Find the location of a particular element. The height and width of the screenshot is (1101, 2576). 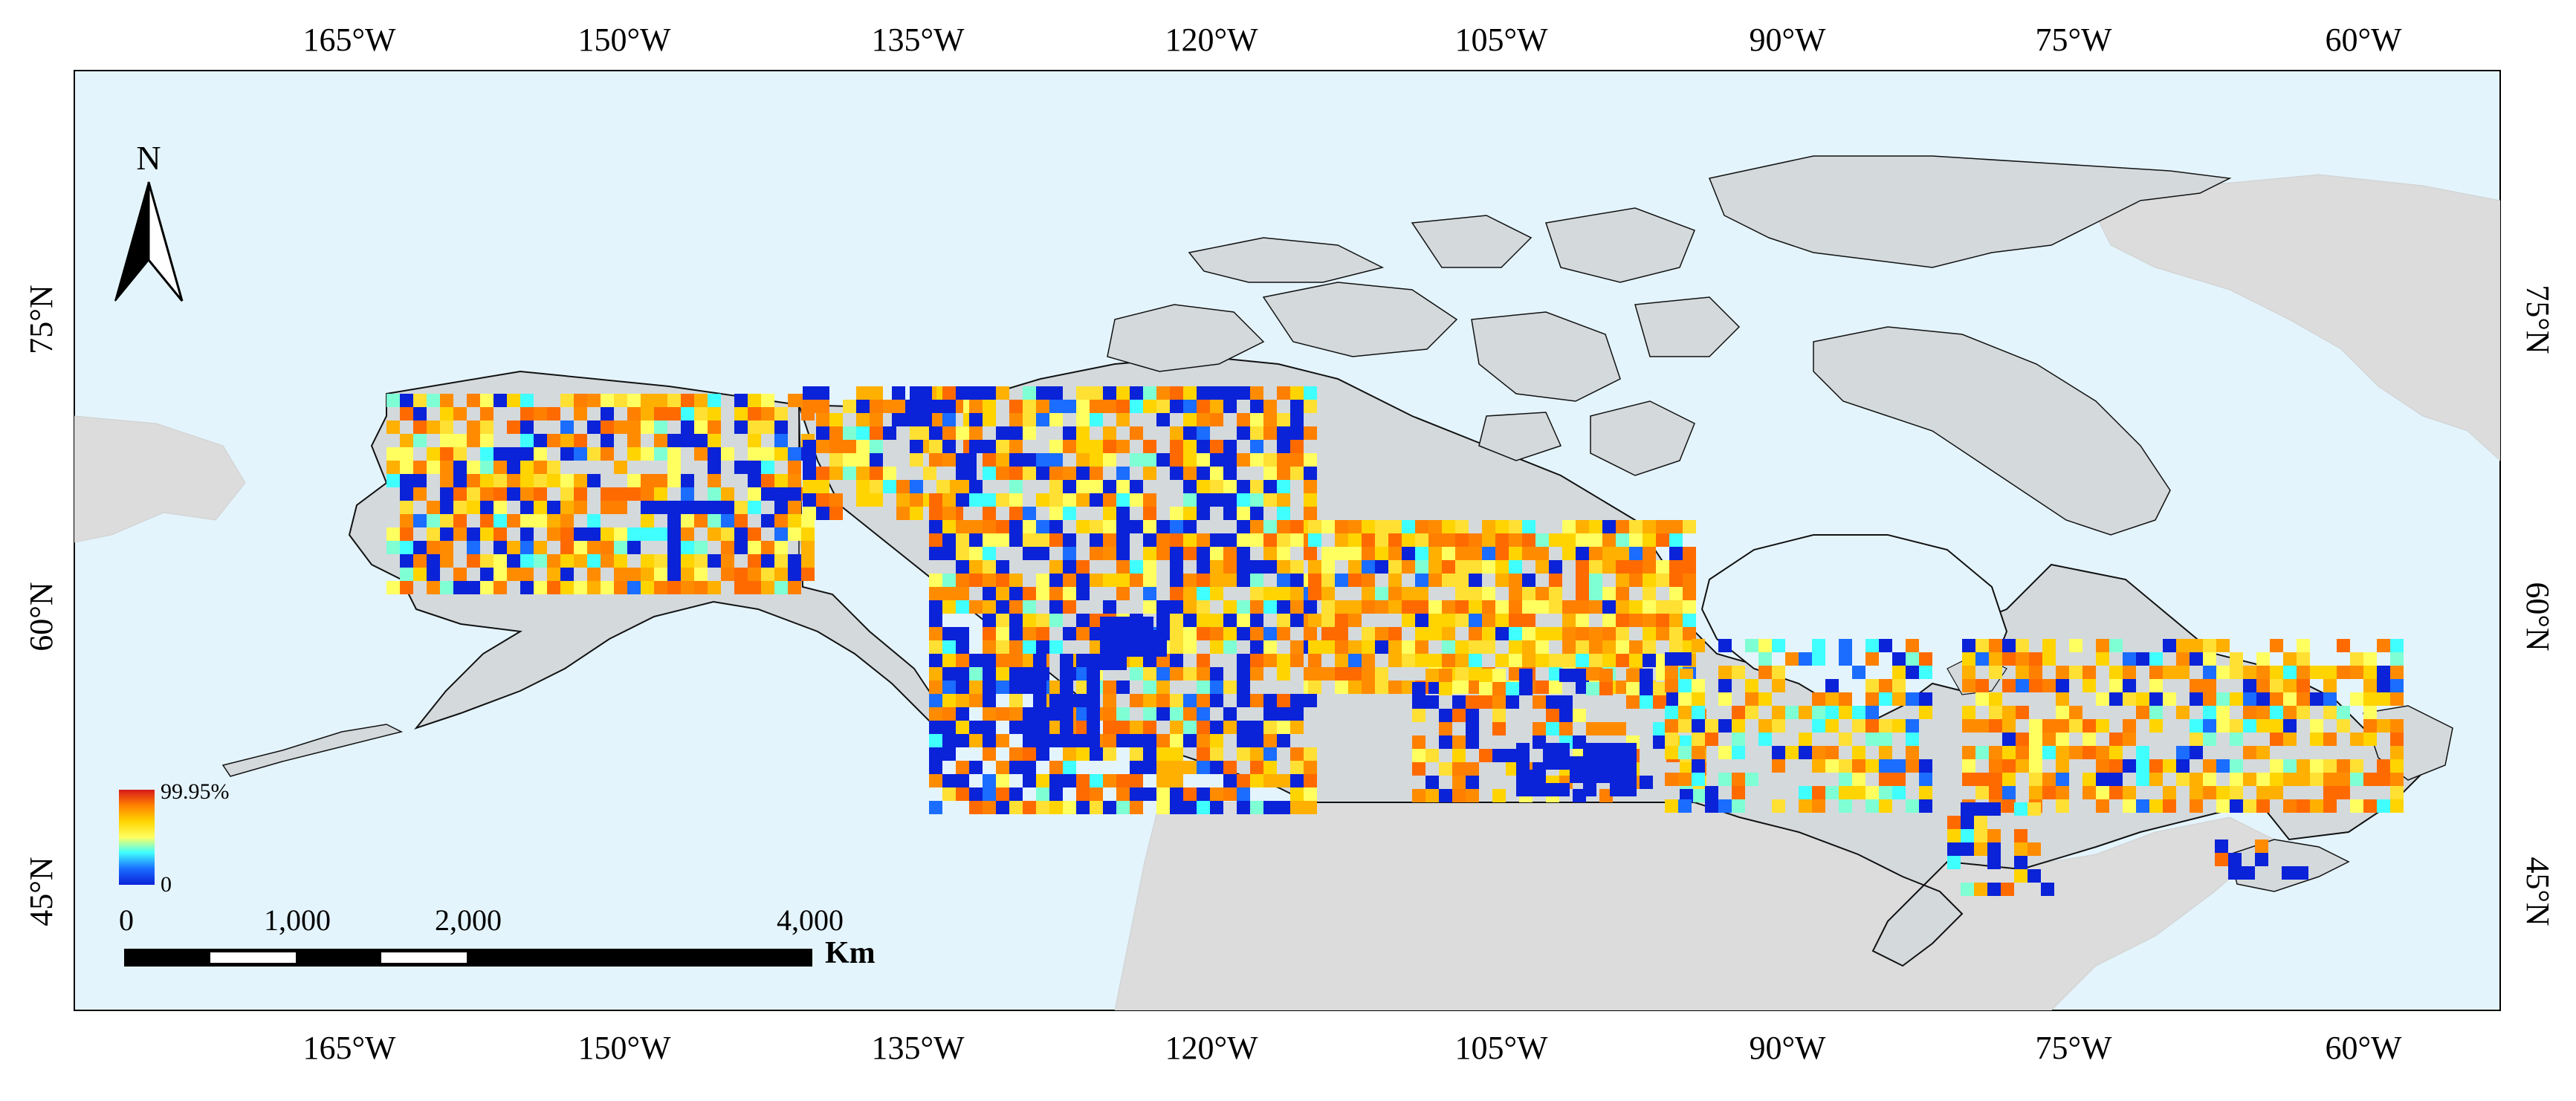

lat-label: 75°N is located at coordinates (41, 319).